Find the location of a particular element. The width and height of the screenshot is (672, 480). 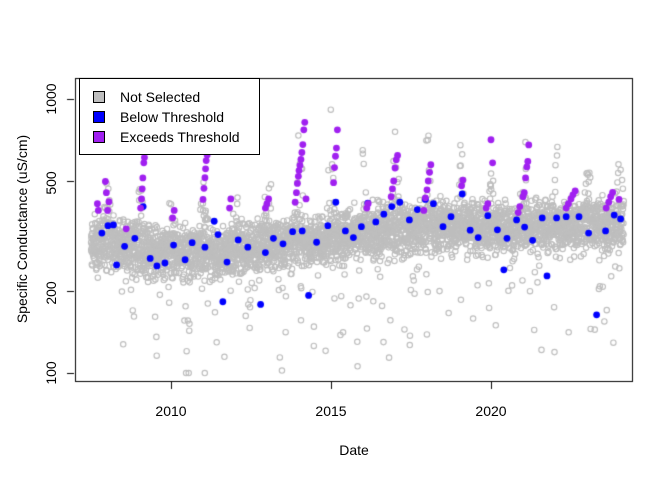

y-tick-label-500: 500 is located at coordinates (51, 183).